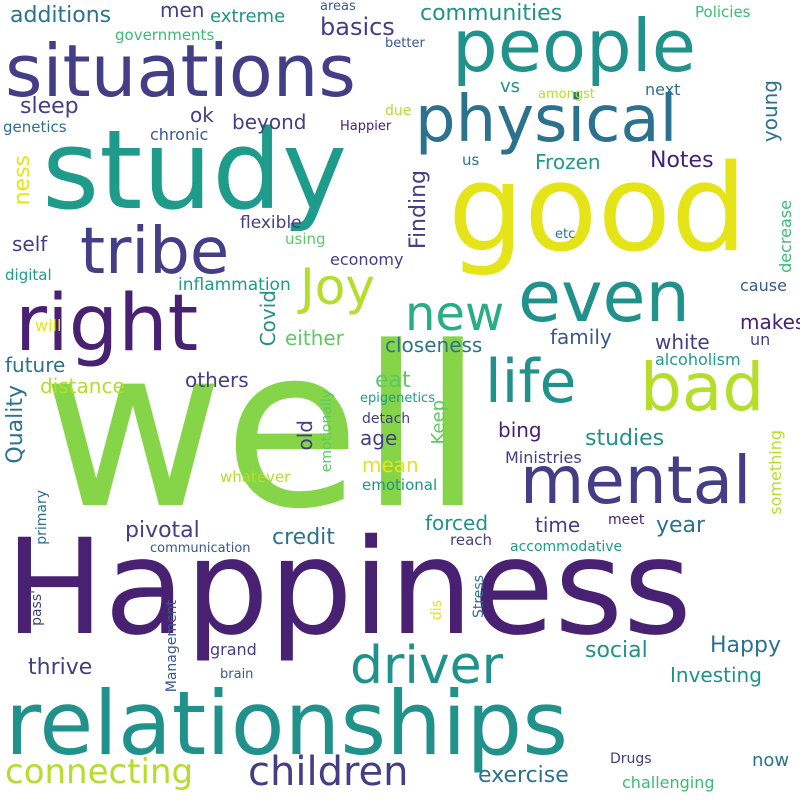 This screenshot has height=800, width=800. Describe the element at coordinates (357, 27) in the screenshot. I see `cloud-word-basics: basics` at that location.